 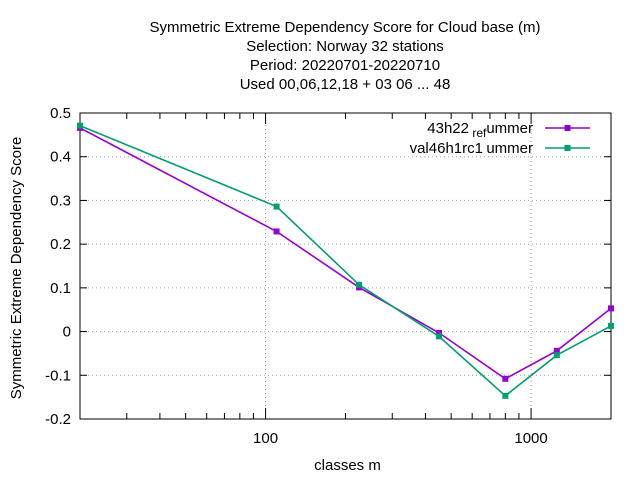 I want to click on title-line: Used 00,06,12,18 + 03 06 ... 48, so click(x=345, y=84).